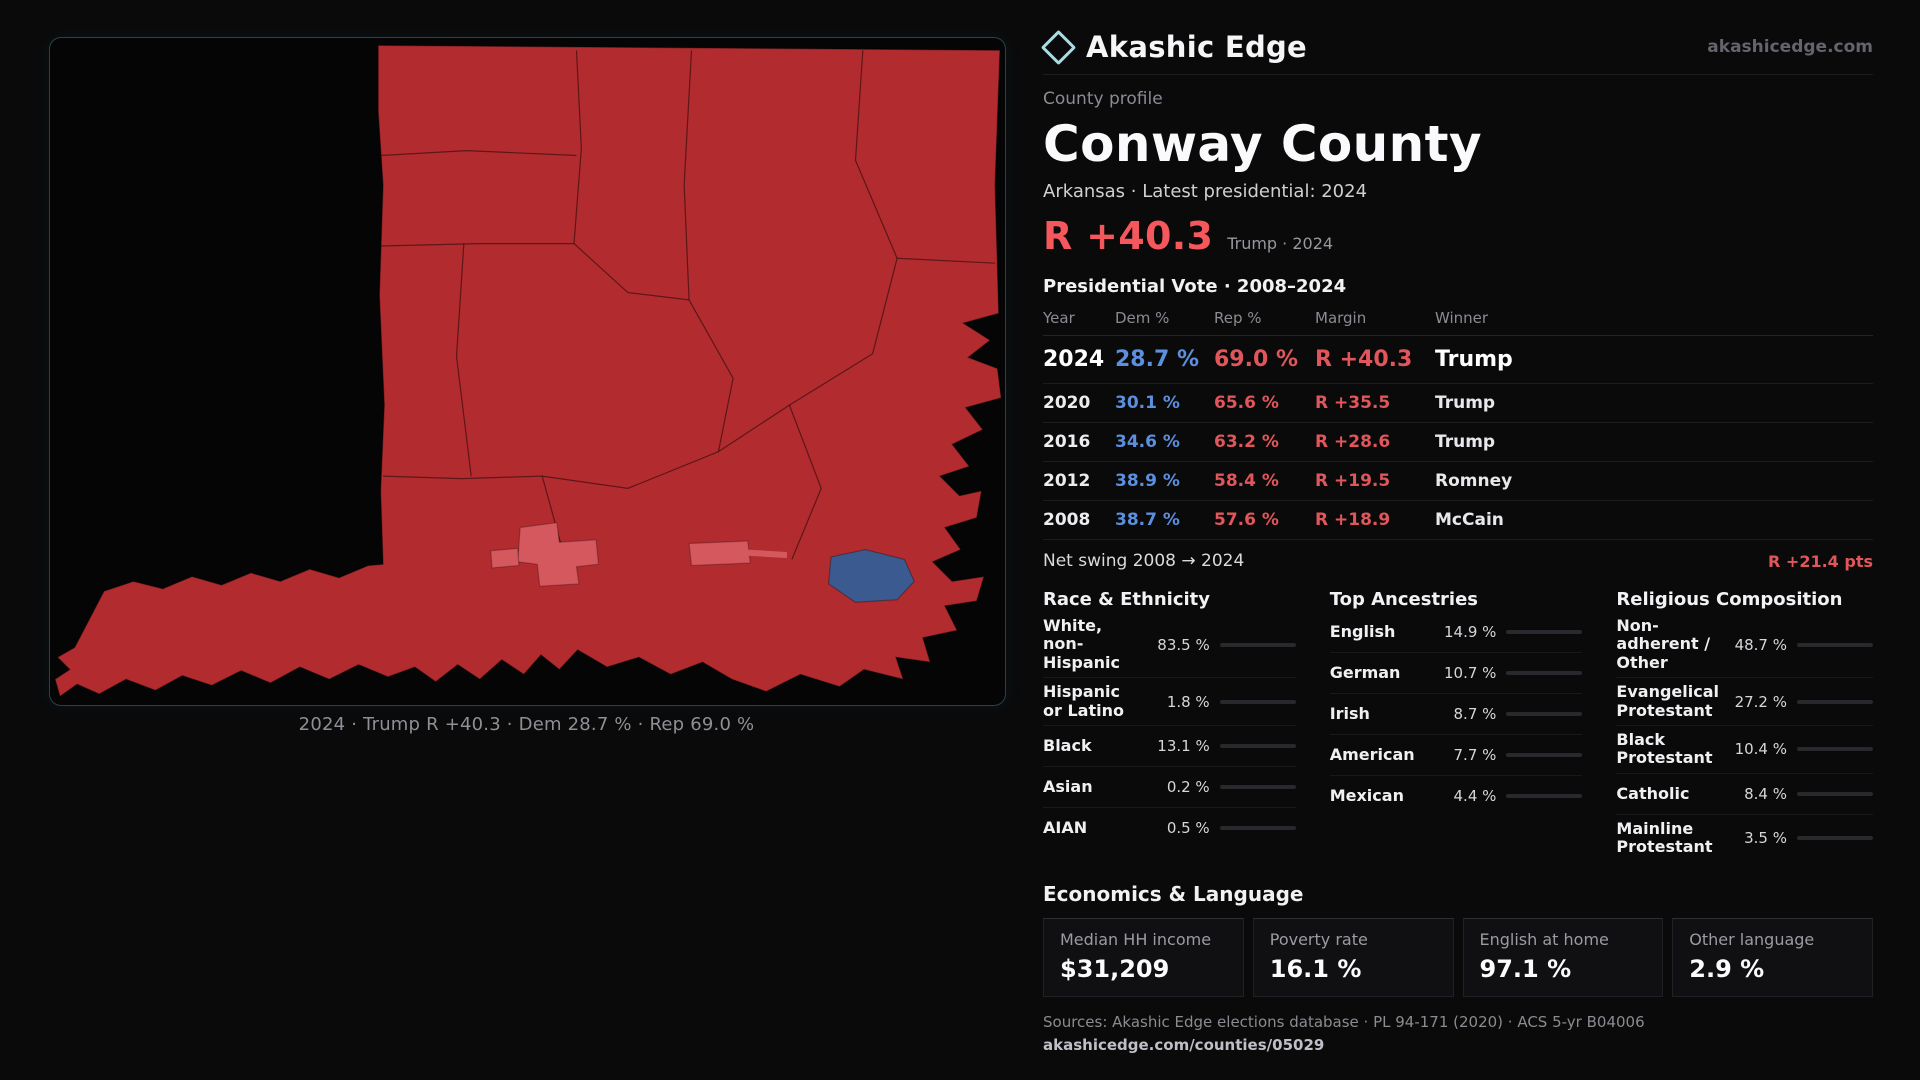  Describe the element at coordinates (1067, 403) in the screenshot. I see `cell-year: 2020` at that location.